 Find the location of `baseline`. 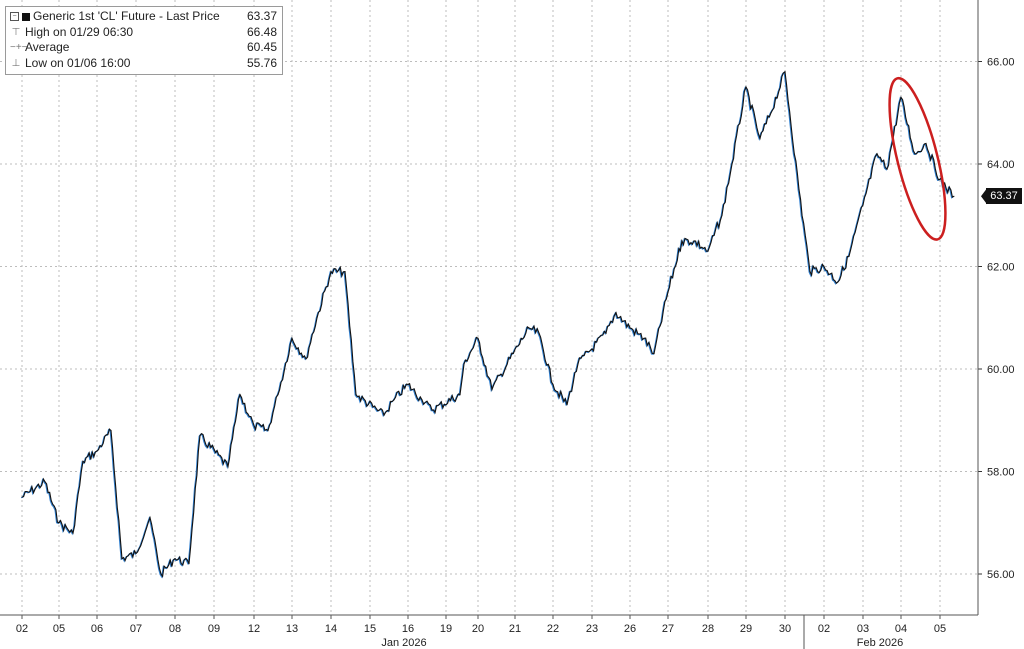

baseline is located at coordinates (984, 196).